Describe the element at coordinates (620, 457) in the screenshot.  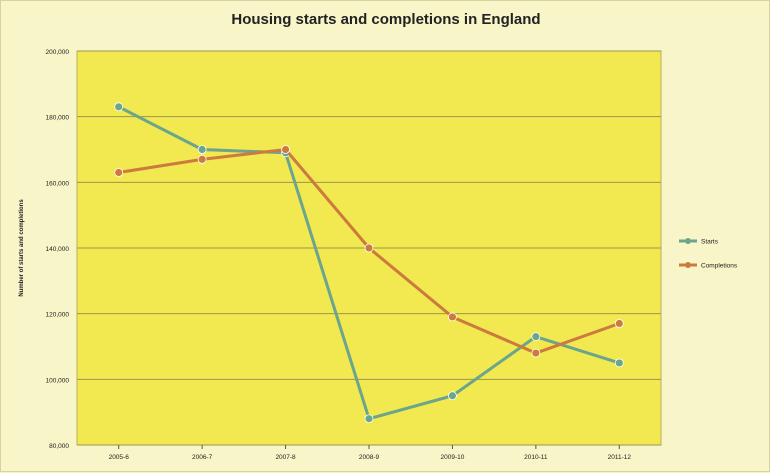
I see `x-tick-label: 2011-12` at that location.